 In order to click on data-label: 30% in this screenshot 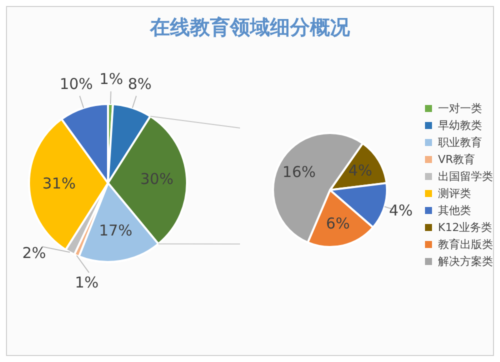, I will do `click(157, 179)`.